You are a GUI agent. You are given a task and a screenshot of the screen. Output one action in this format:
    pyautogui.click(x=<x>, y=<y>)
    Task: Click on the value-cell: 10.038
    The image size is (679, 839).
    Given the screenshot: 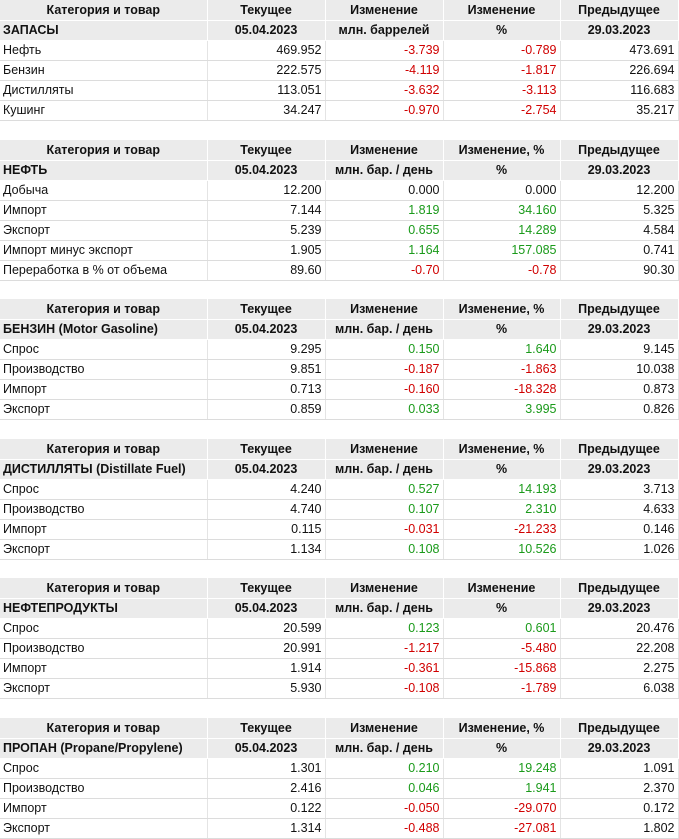 What is the action you would take?
    pyautogui.click(x=619, y=369)
    